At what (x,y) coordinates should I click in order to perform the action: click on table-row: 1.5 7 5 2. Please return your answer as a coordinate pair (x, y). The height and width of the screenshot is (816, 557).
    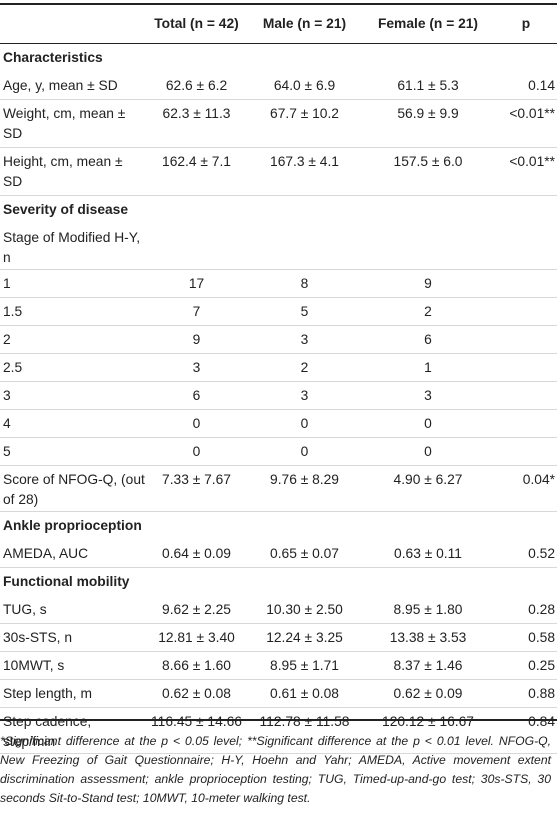
    Looking at the image, I should click on (278, 311).